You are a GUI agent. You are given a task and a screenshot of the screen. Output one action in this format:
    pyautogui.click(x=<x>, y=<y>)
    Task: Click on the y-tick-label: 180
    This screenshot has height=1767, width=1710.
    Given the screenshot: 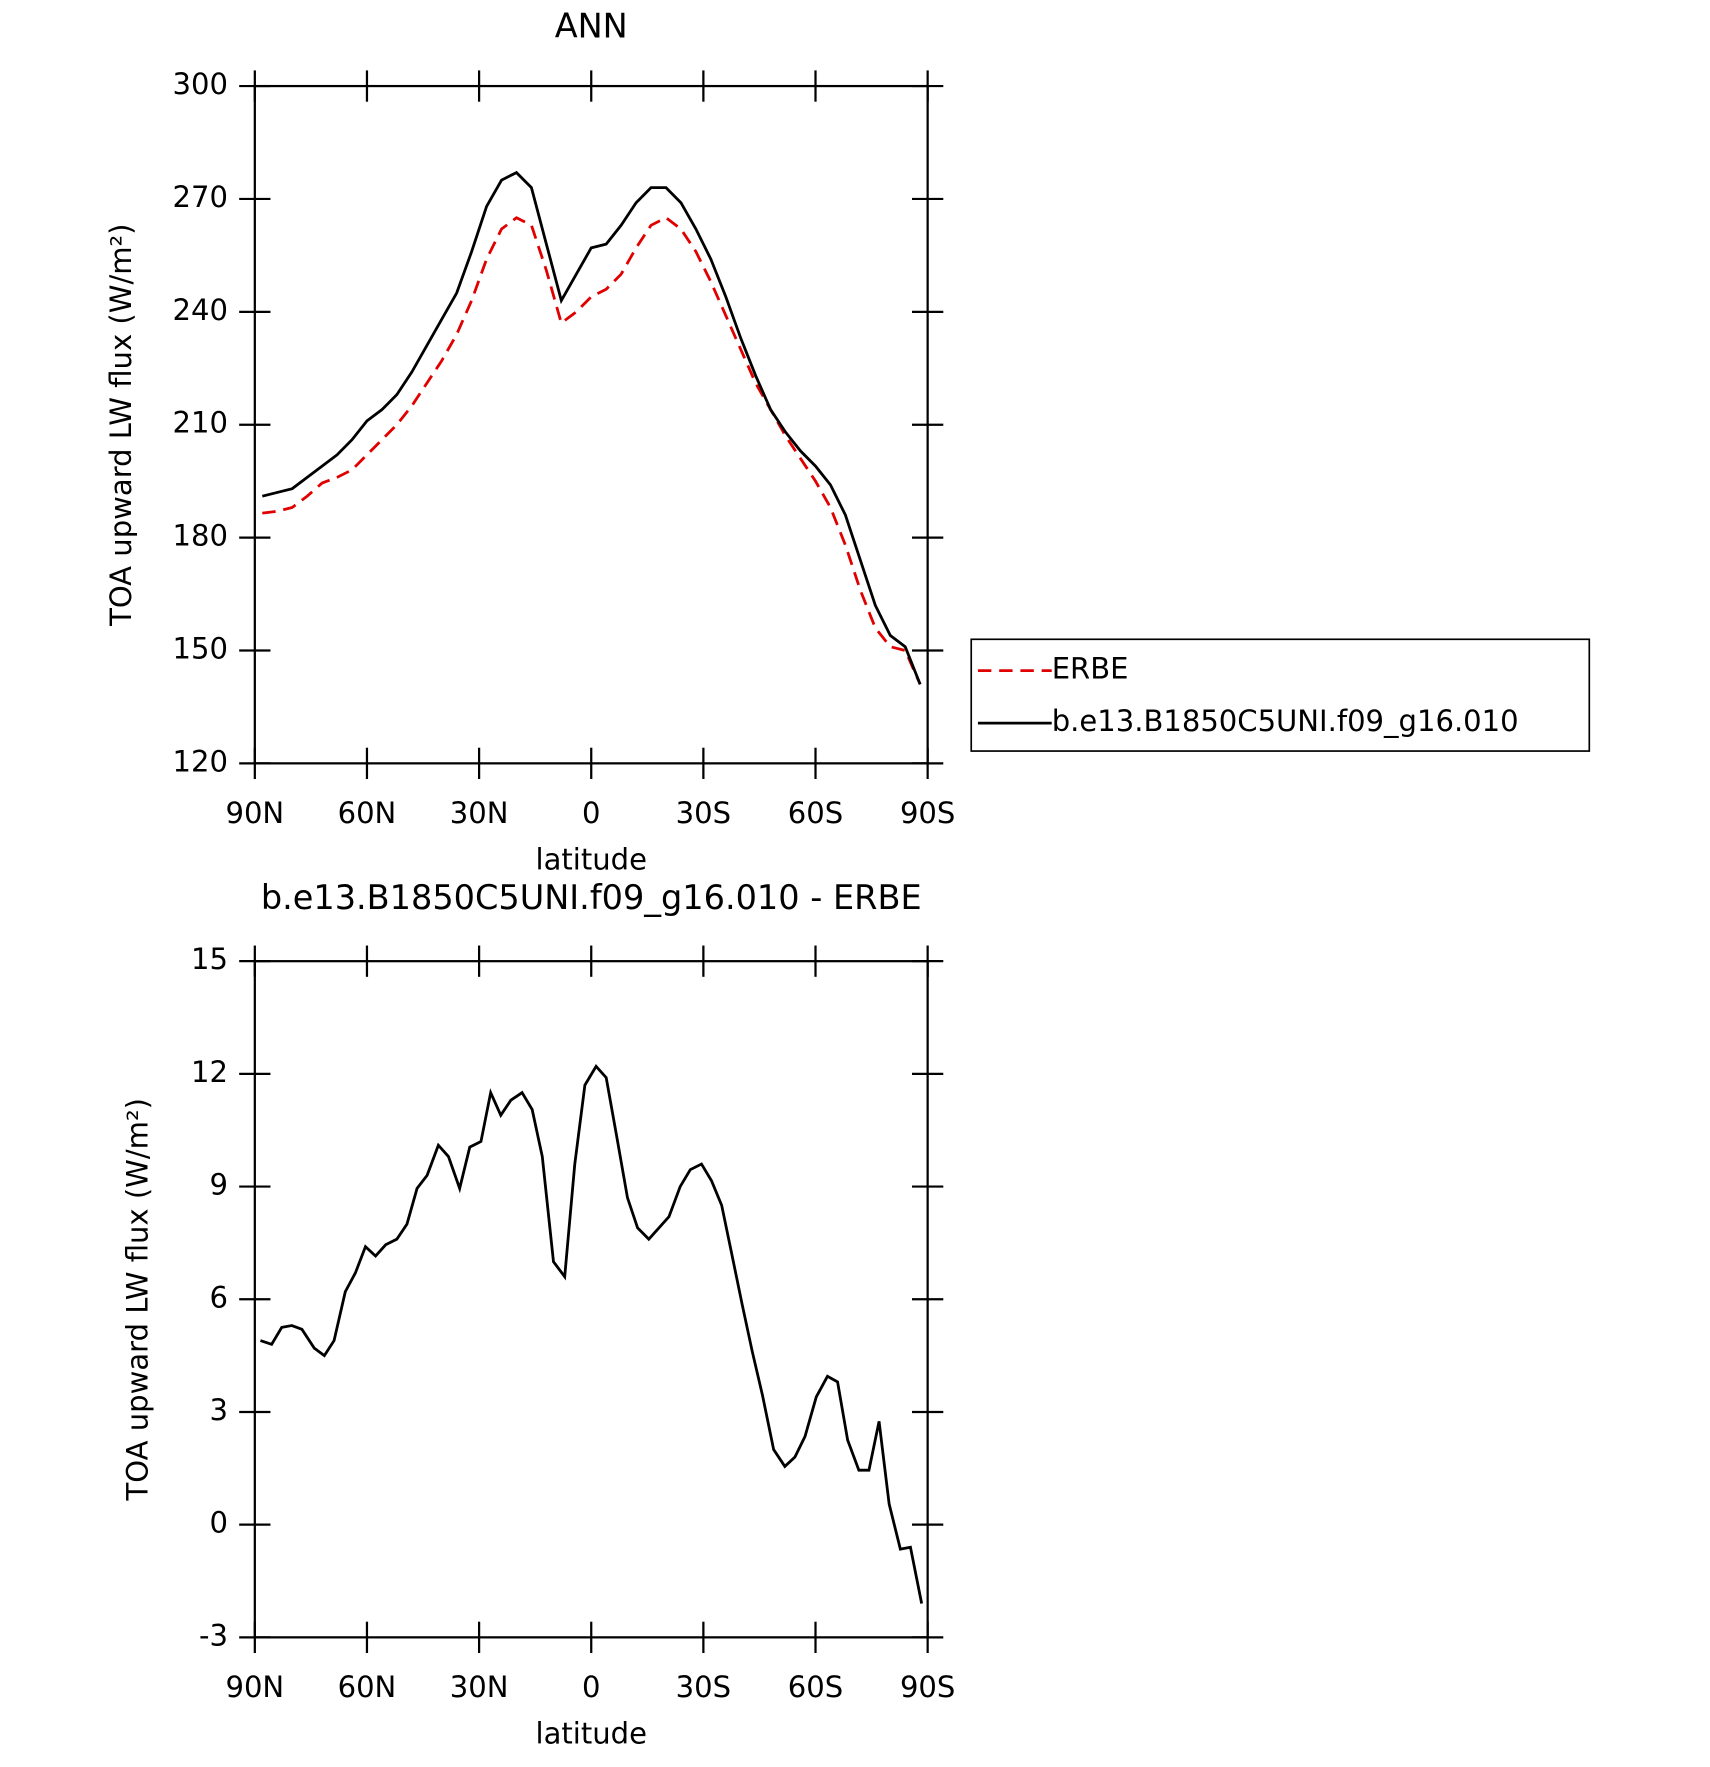 What is the action you would take?
    pyautogui.click(x=200, y=536)
    